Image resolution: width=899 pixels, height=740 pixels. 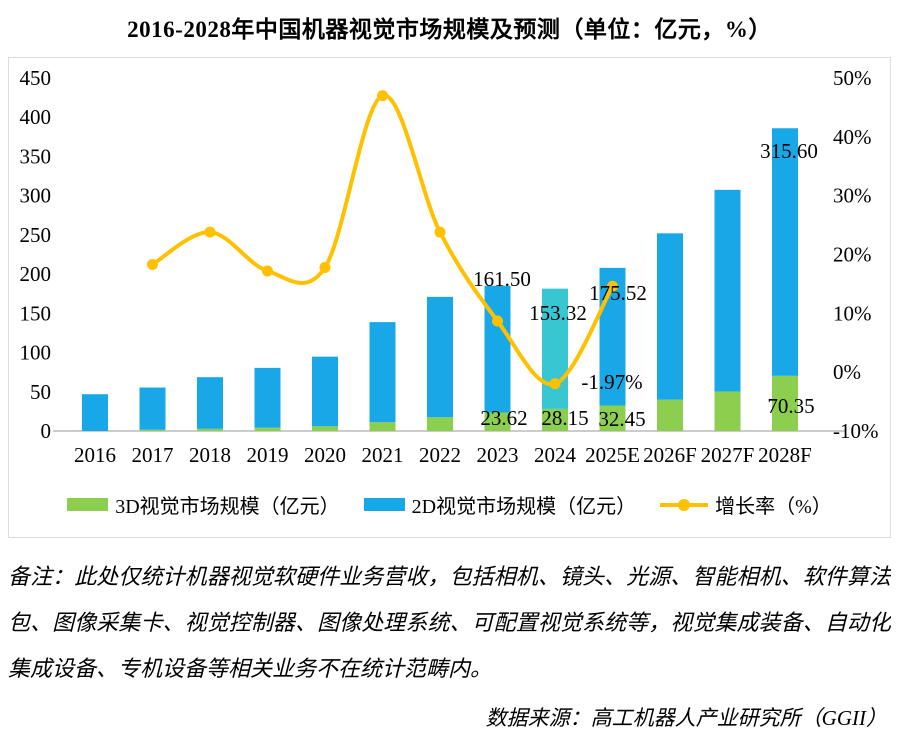 I want to click on bar-2d-2028F, so click(x=785, y=252).